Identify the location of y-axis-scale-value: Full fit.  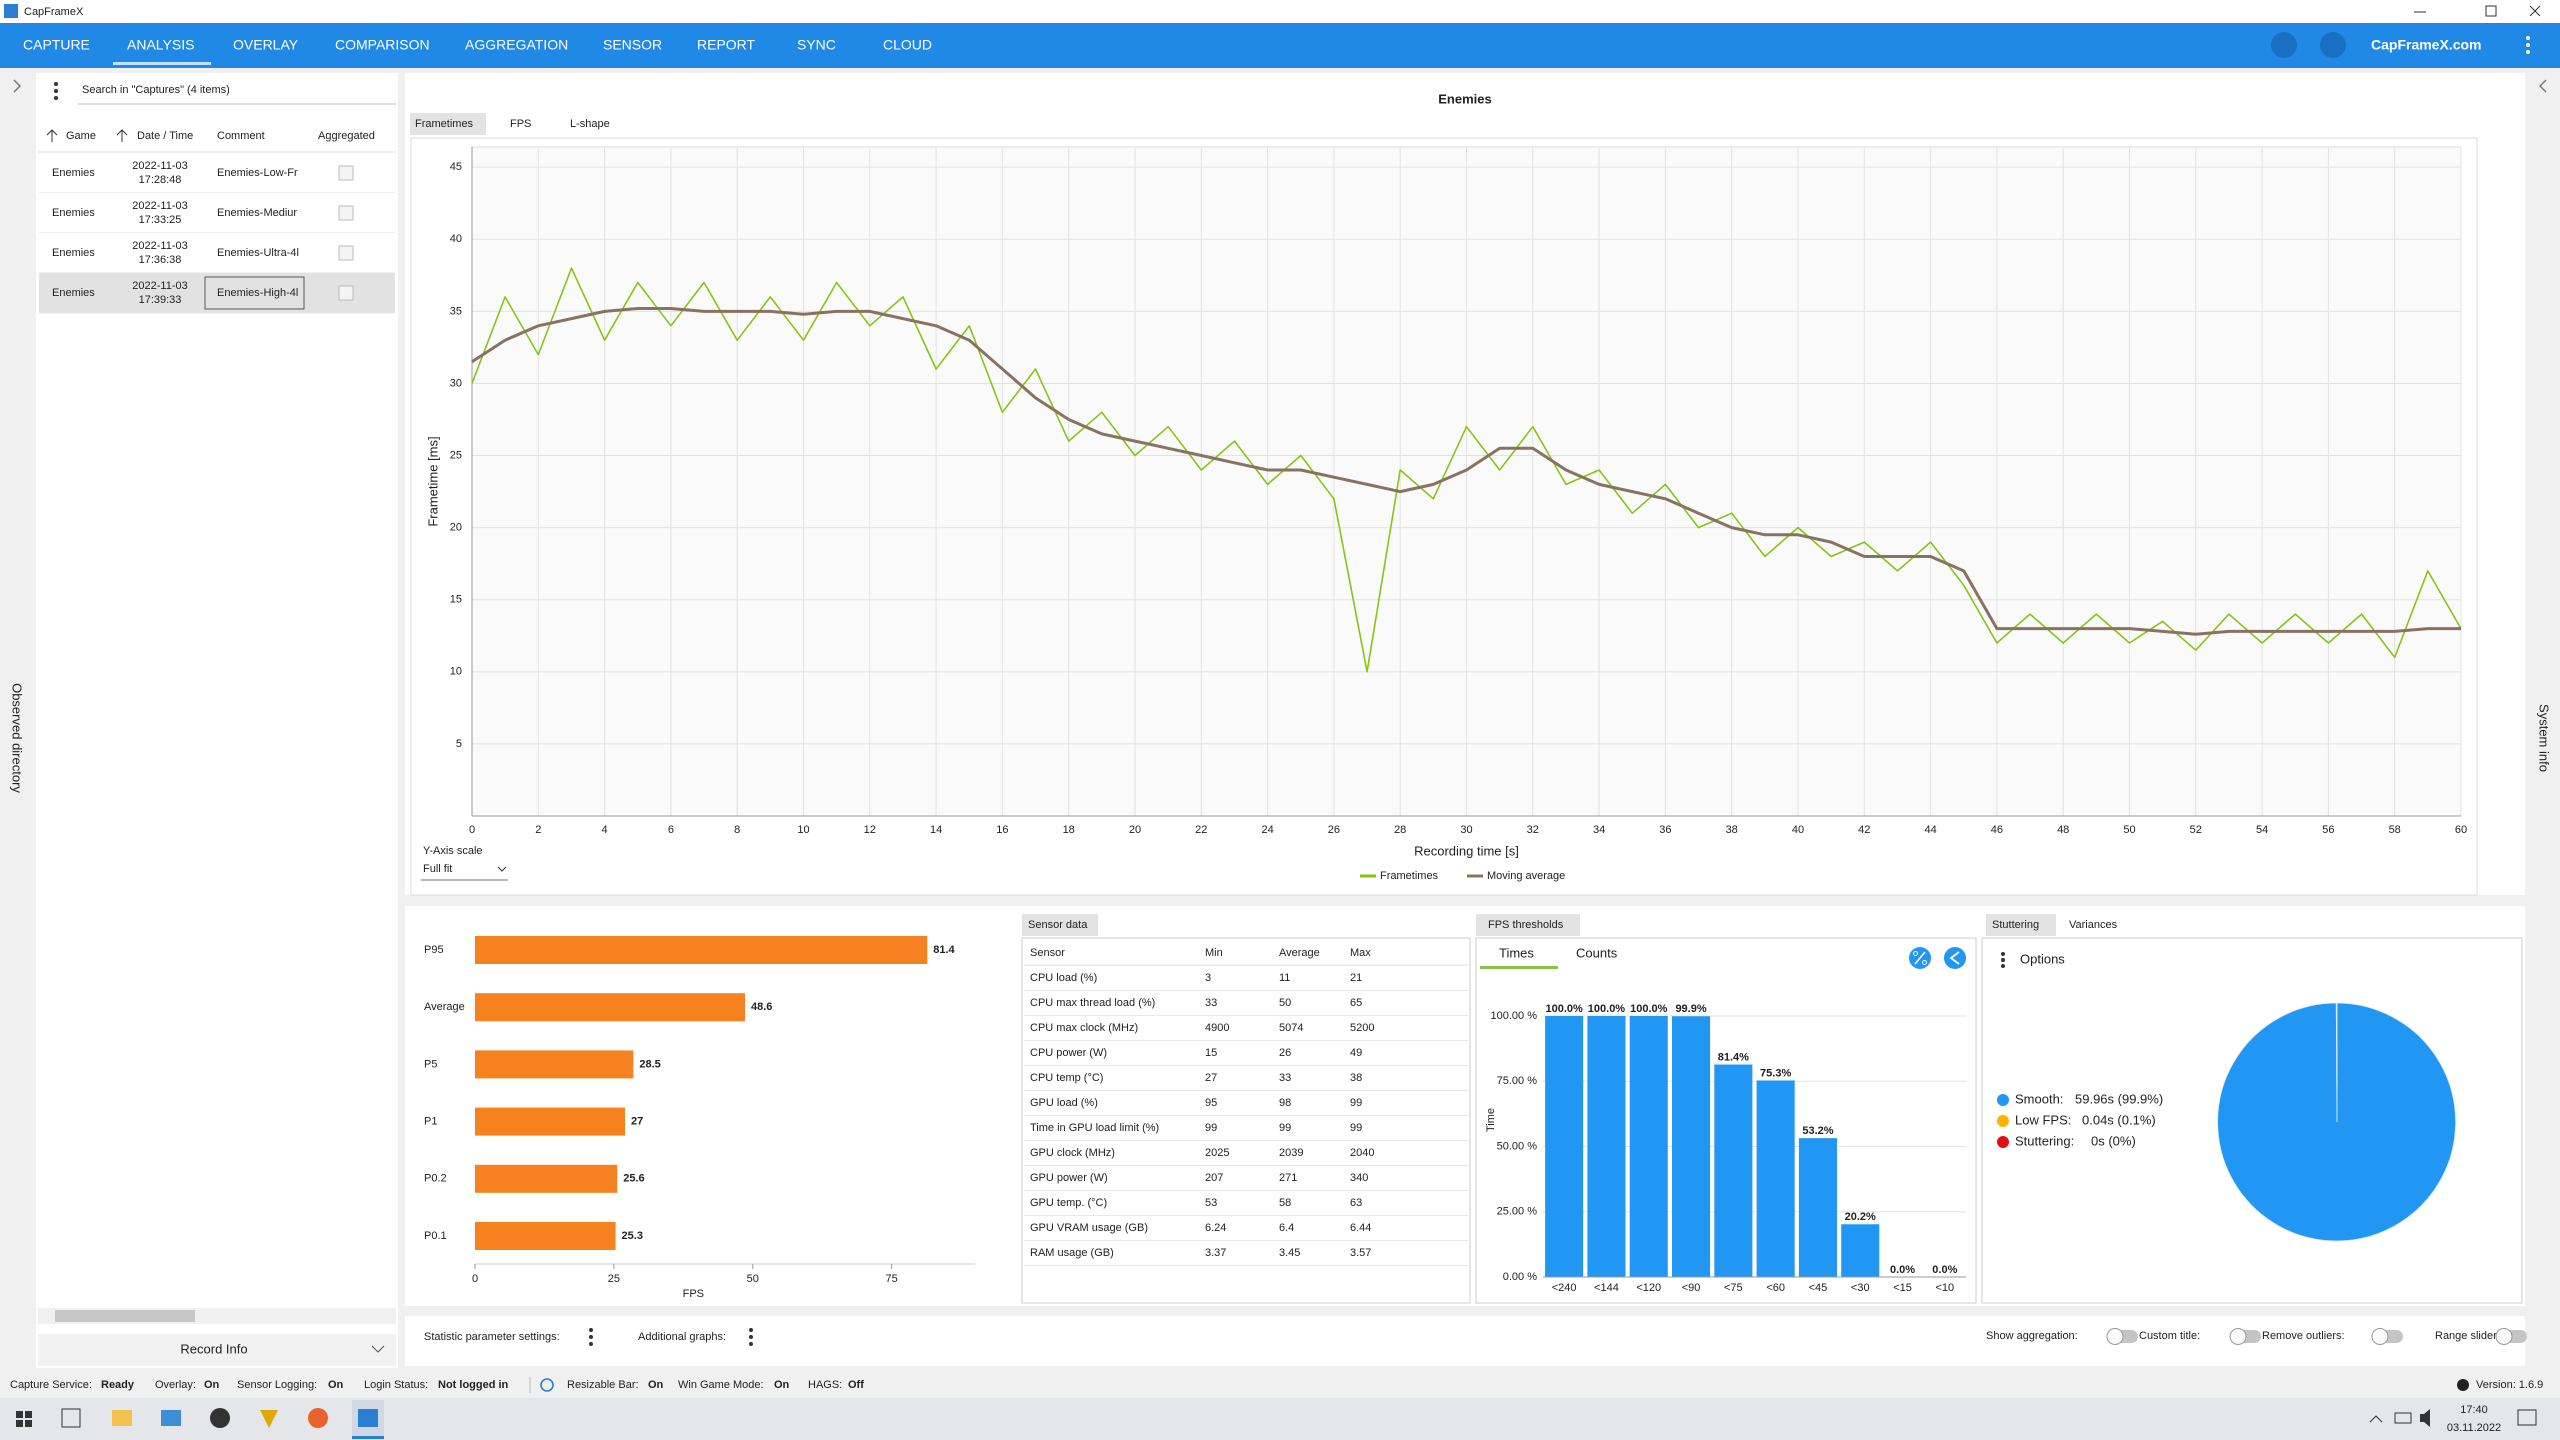
(437, 869).